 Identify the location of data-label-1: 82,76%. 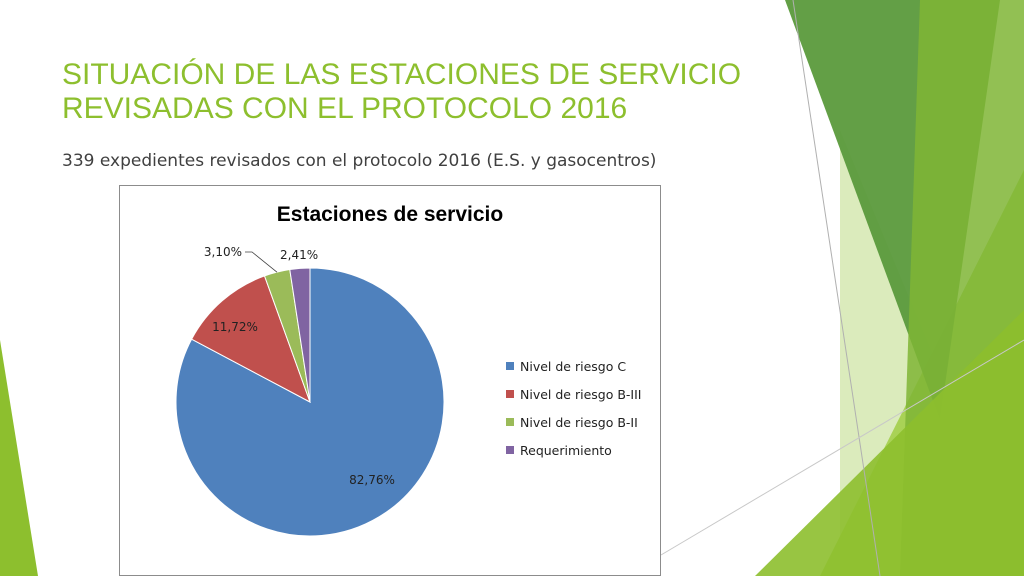
(372, 480).